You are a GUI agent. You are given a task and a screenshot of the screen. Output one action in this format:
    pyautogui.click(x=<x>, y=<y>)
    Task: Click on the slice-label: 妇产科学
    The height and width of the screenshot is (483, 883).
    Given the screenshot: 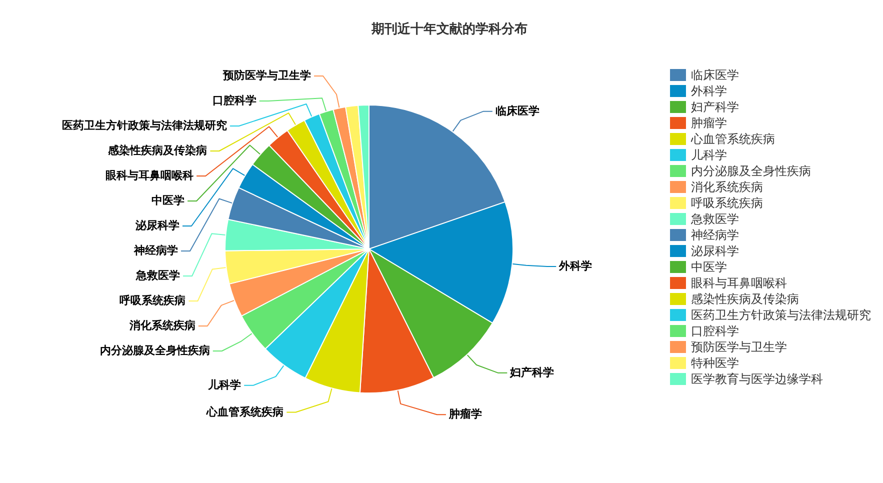 What is the action you would take?
    pyautogui.click(x=531, y=372)
    